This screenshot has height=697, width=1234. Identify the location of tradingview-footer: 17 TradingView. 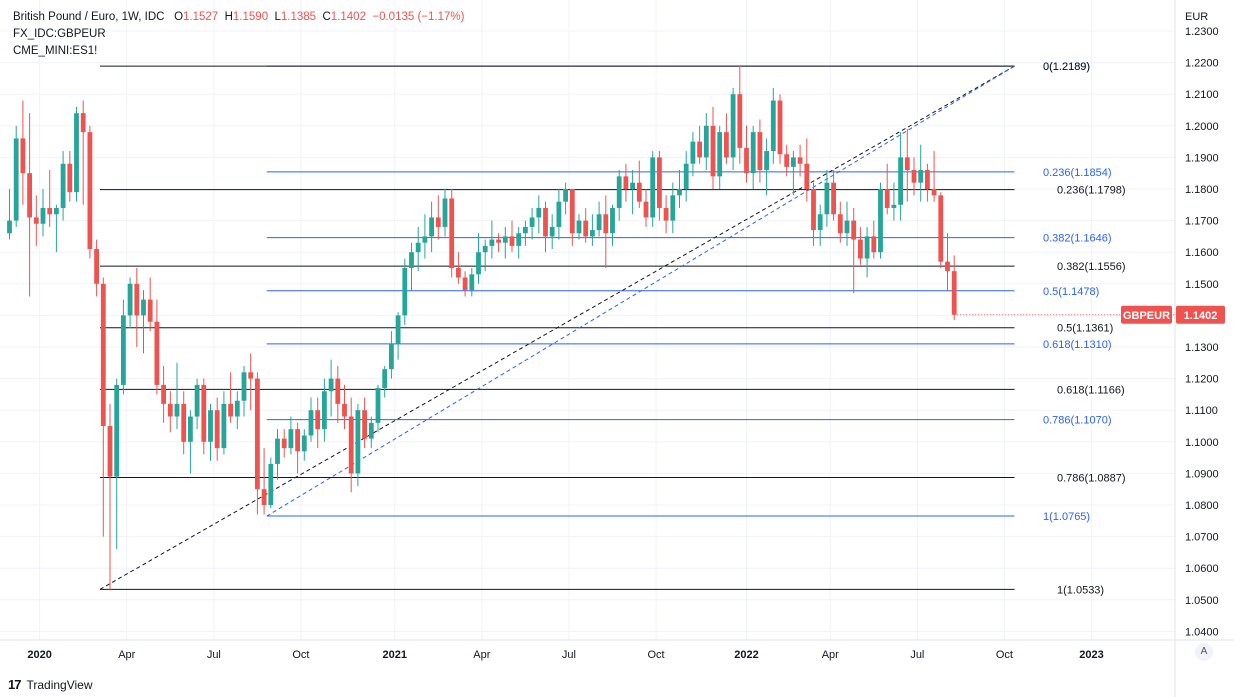
(50, 684).